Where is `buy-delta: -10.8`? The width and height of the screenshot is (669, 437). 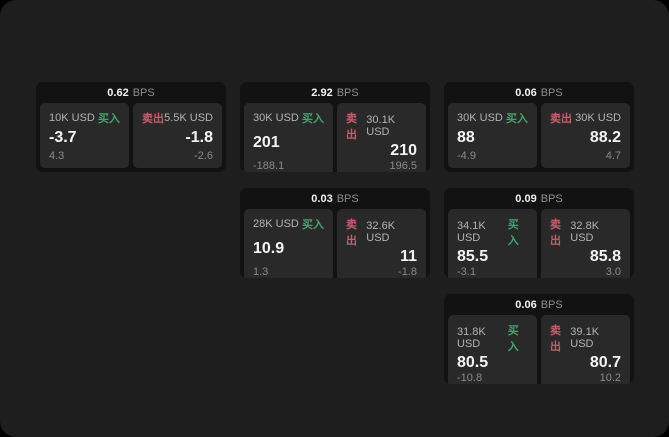
buy-delta: -10.8 is located at coordinates (470, 377).